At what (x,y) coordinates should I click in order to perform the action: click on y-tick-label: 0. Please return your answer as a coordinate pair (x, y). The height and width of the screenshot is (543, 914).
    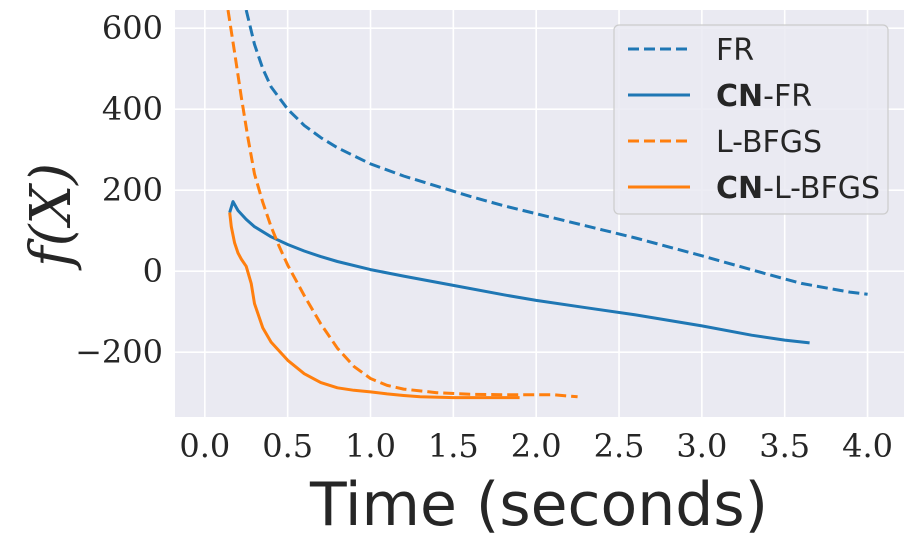
    Looking at the image, I should click on (153, 271).